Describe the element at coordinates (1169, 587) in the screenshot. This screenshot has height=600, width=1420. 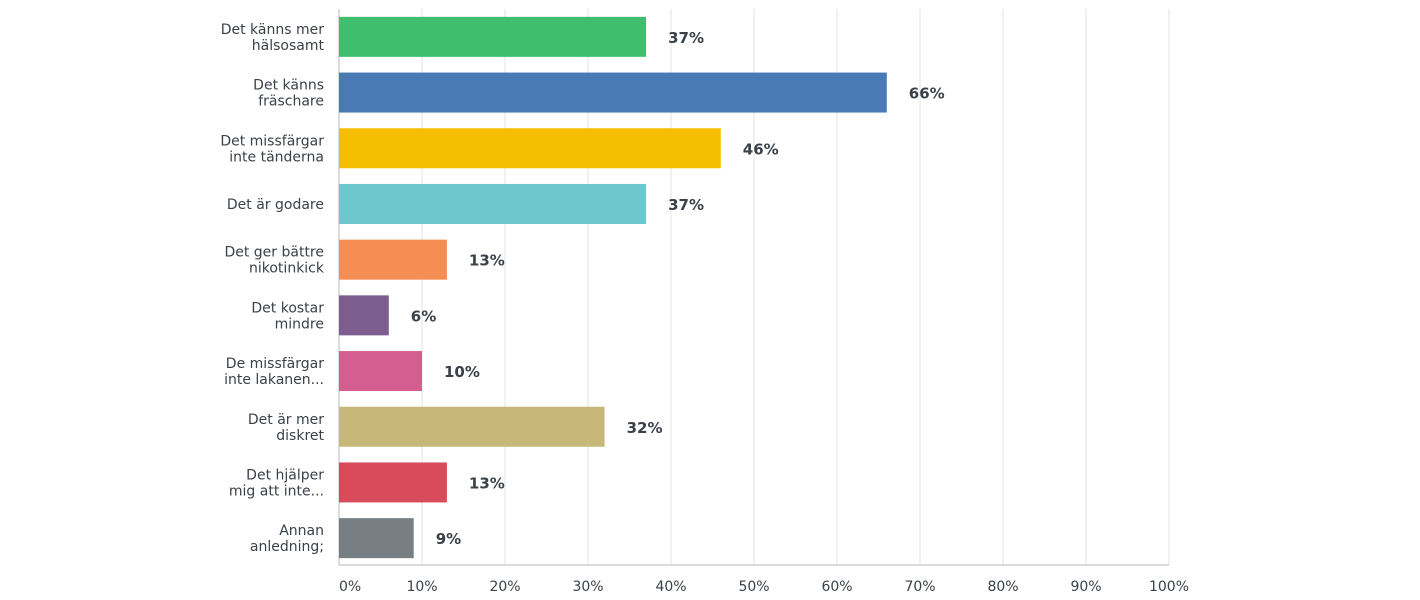
I see `x-tick-label-100: 100%` at that location.